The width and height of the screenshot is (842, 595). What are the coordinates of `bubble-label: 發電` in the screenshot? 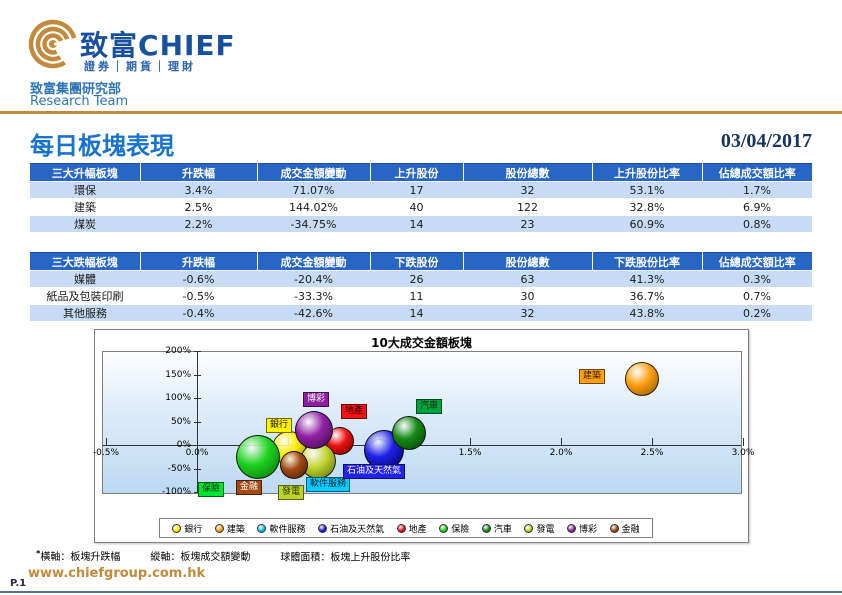 It's located at (291, 492).